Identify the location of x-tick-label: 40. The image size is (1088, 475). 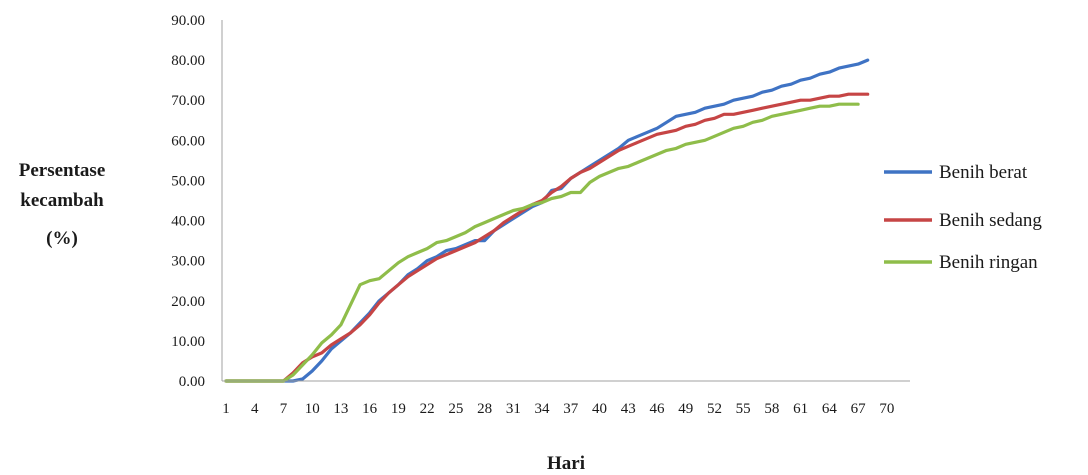
(599, 409).